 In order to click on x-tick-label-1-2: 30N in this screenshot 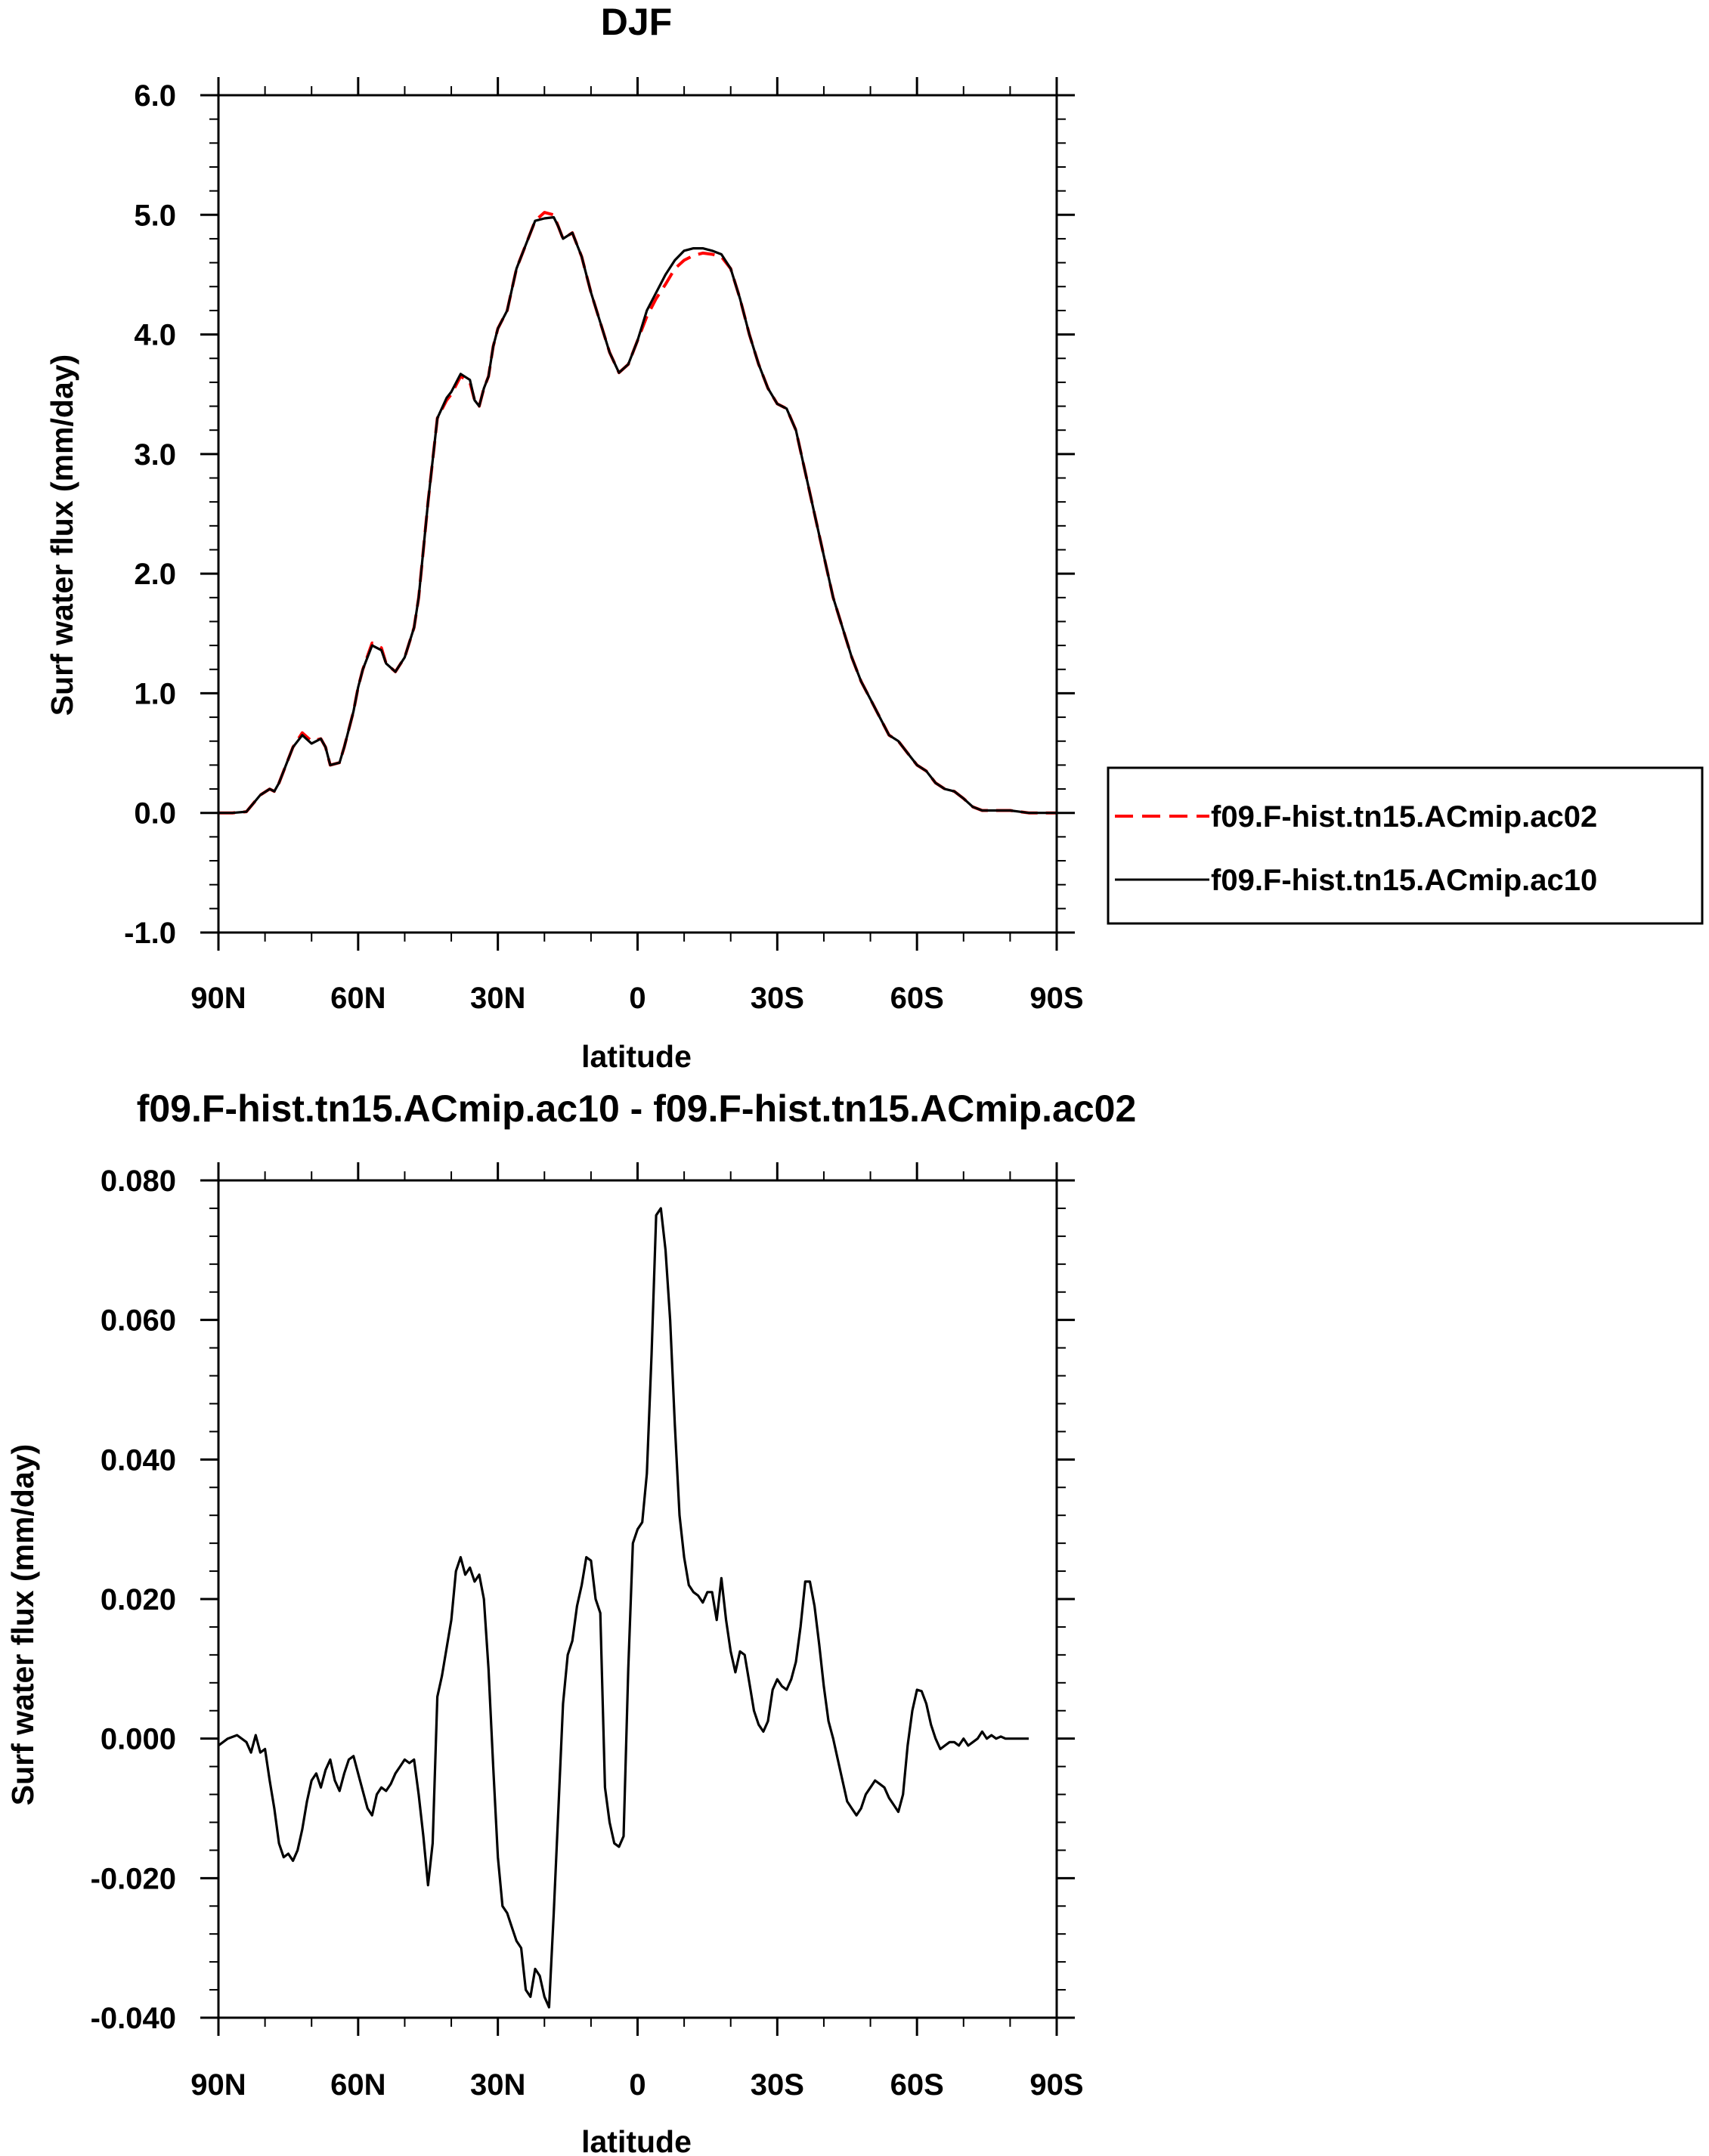, I will do `click(497, 2085)`.